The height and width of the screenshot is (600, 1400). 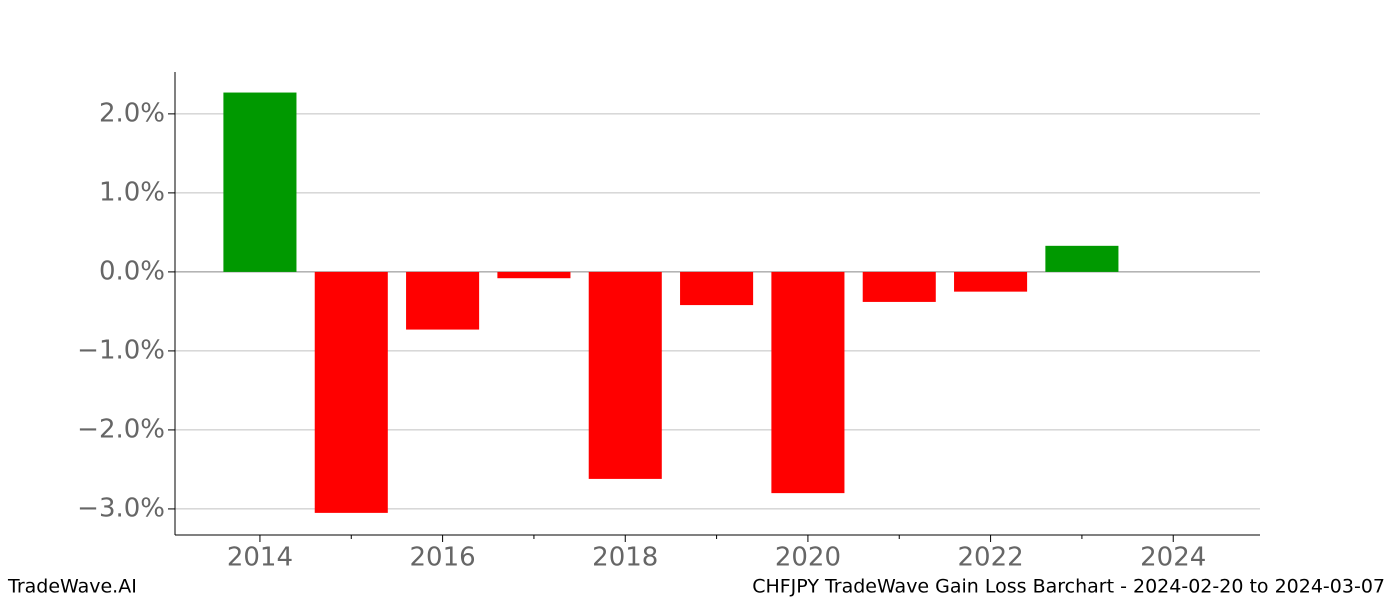 I want to click on x-tick-label: 2014, so click(x=260, y=558).